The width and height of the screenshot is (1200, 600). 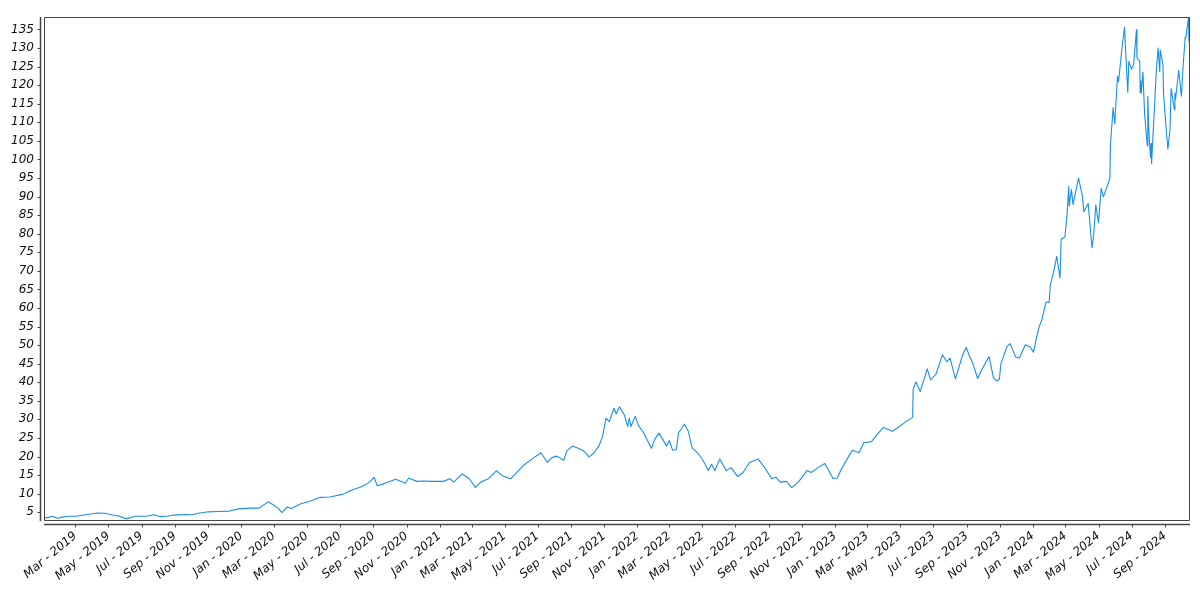 What do you see at coordinates (26, 455) in the screenshot?
I see `y-tick-label: 20` at bounding box center [26, 455].